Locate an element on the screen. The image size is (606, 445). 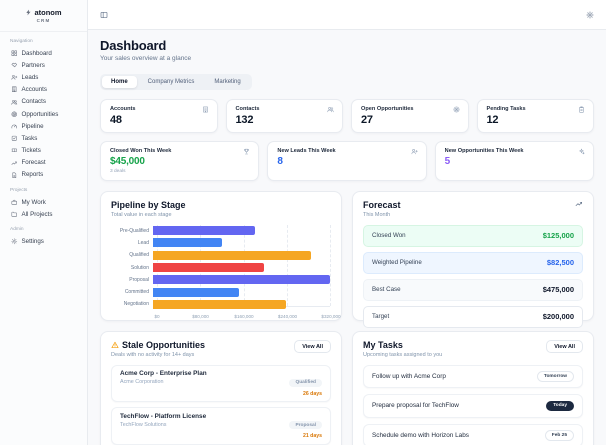
users-icon is located at coordinates (330, 109).